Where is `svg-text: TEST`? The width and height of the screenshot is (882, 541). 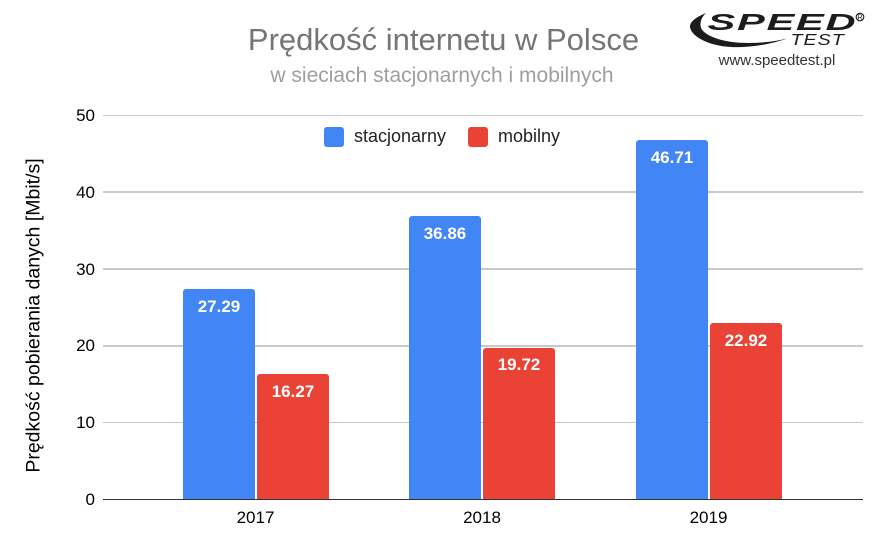 svg-text: TEST is located at coordinates (818, 40).